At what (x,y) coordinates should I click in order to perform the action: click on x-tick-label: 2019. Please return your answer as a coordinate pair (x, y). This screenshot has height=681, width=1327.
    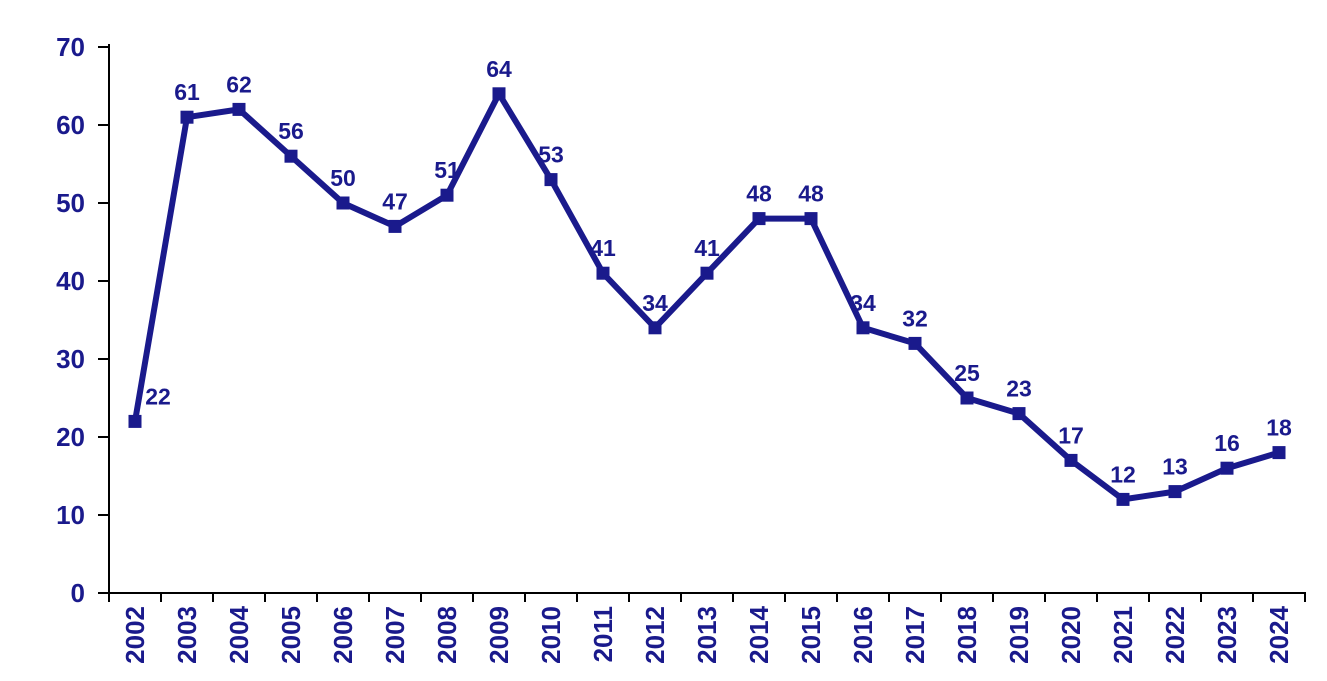
    Looking at the image, I should click on (1019, 635).